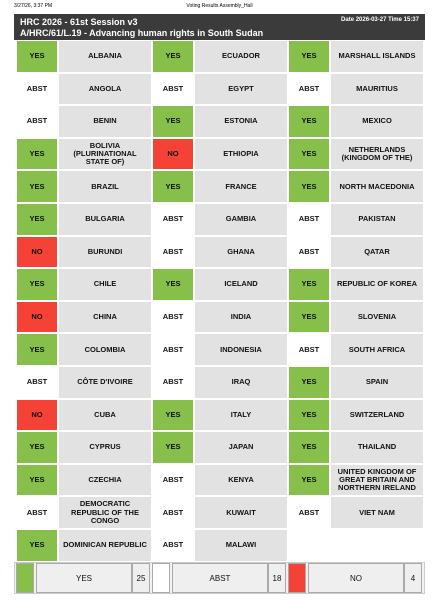 The height and width of the screenshot is (610, 439). What do you see at coordinates (377, 56) in the screenshot?
I see `country-cell: MARSHALL ISLANDS` at bounding box center [377, 56].